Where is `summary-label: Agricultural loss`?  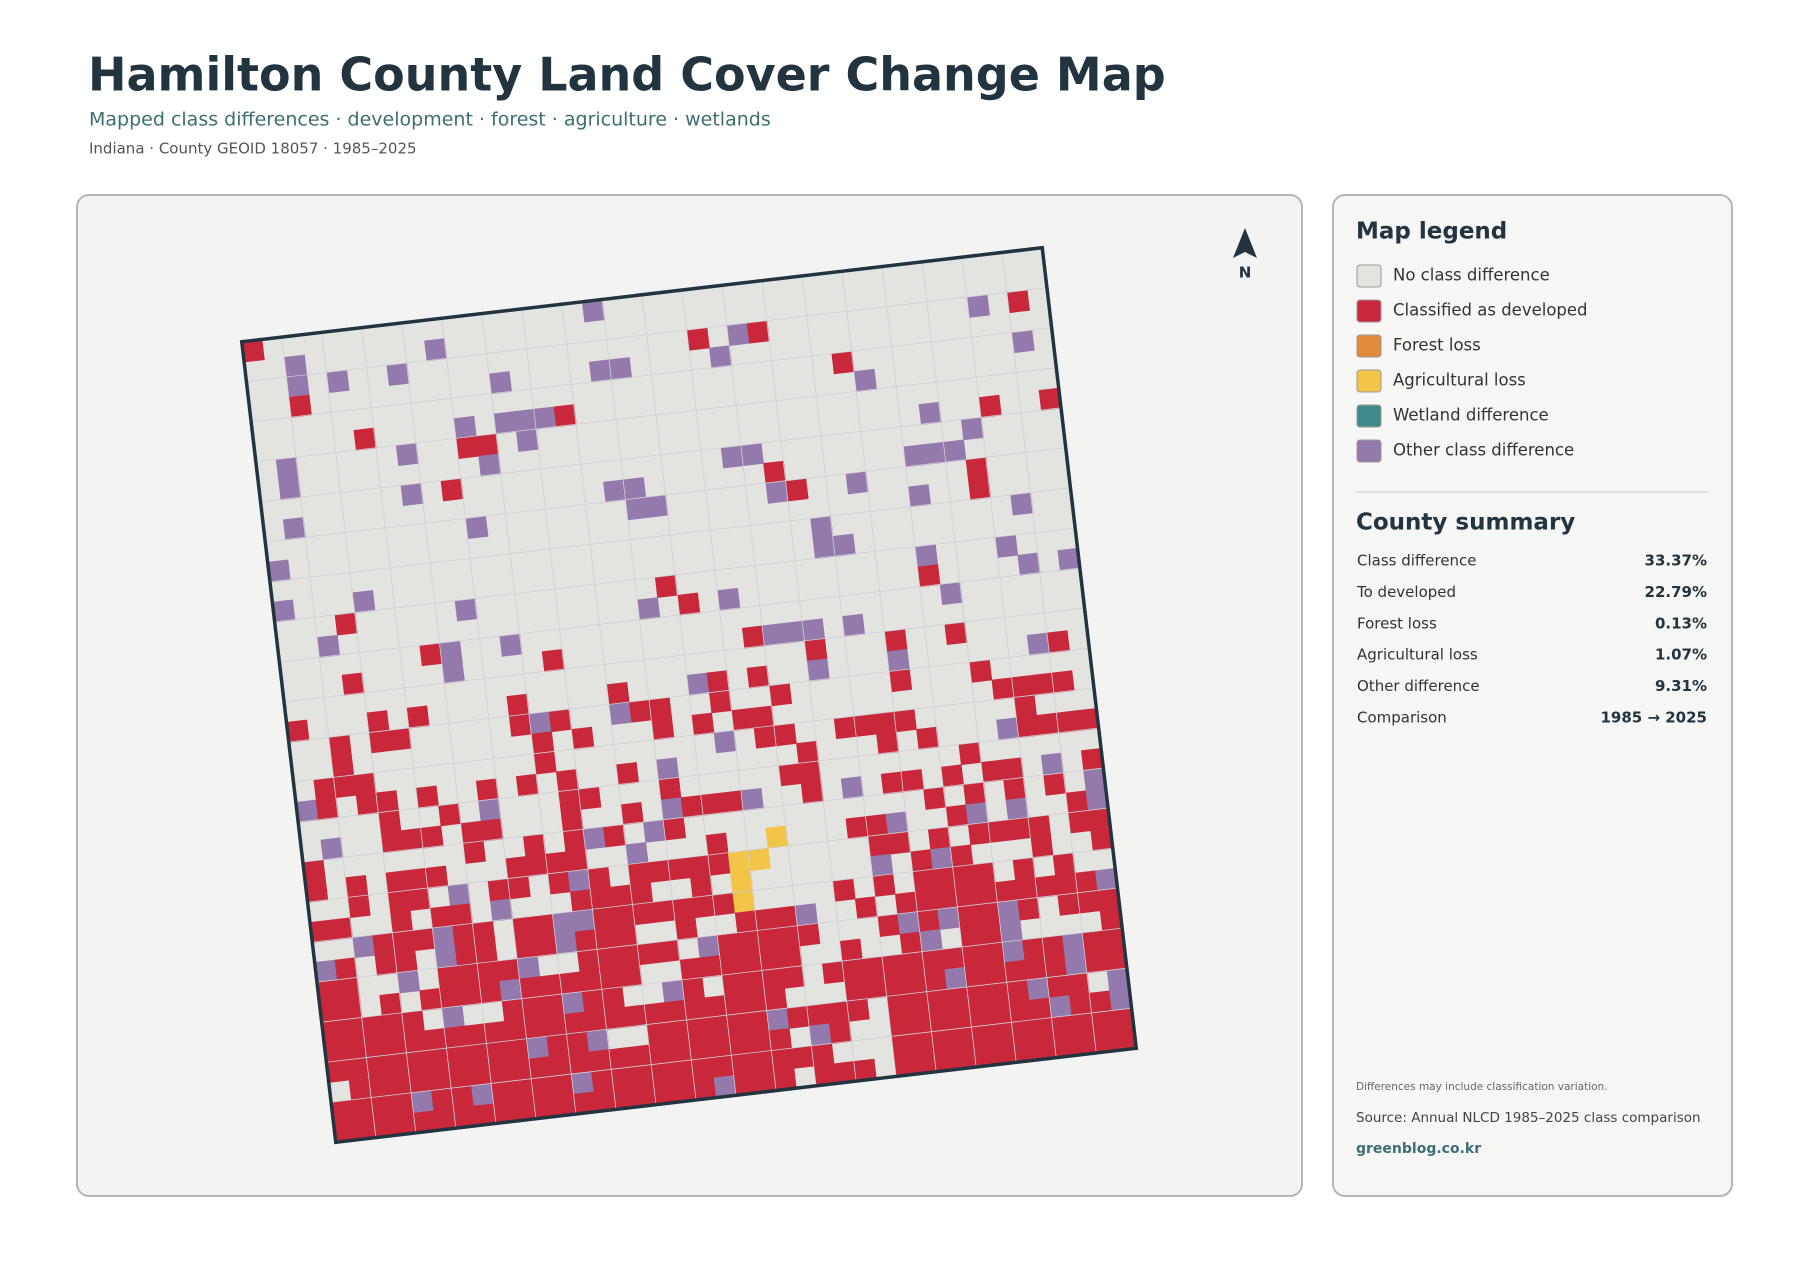
summary-label: Agricultural loss is located at coordinates (1417, 655).